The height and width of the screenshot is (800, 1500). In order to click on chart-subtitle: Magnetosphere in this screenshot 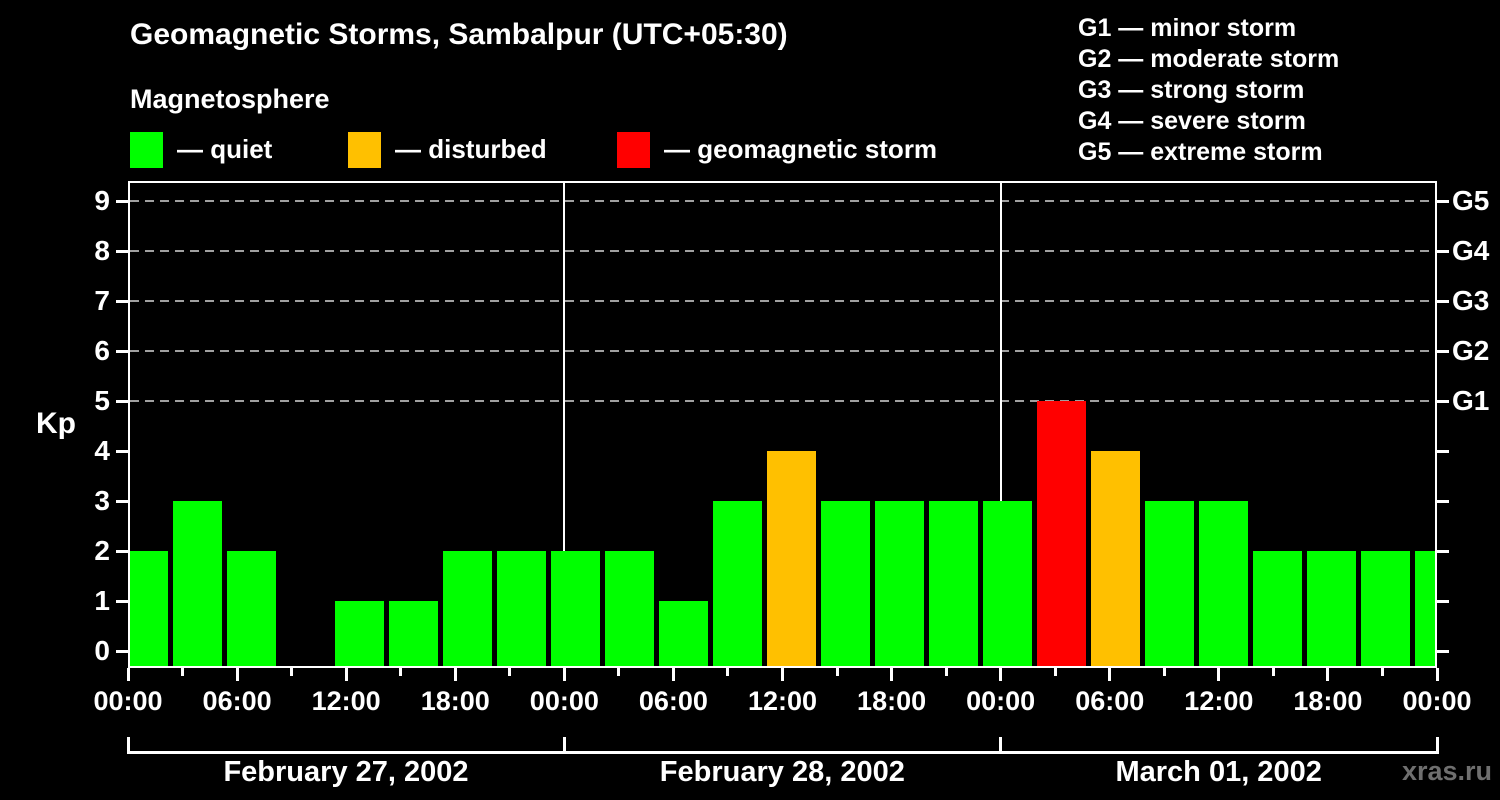, I will do `click(230, 99)`.